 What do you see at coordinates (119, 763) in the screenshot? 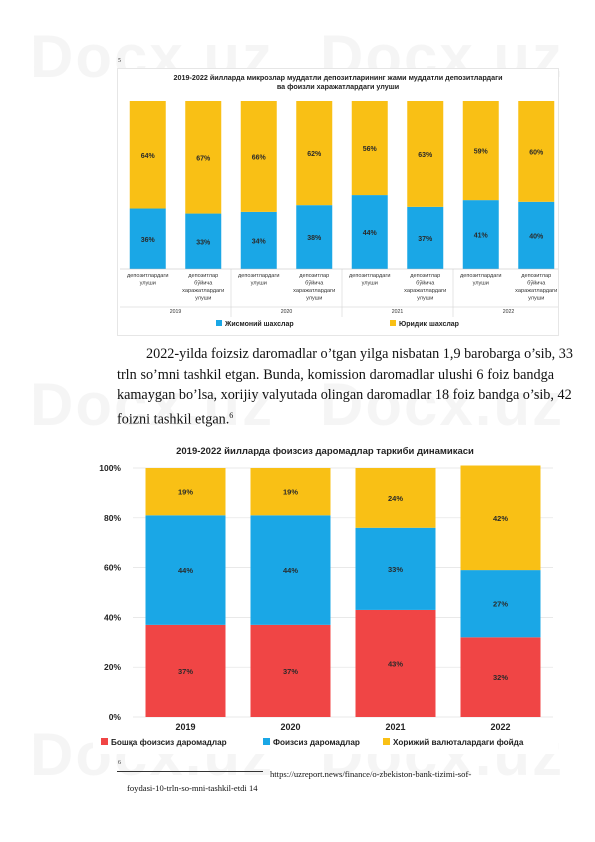
I see `figure-2-footnote-ref: 6` at bounding box center [119, 763].